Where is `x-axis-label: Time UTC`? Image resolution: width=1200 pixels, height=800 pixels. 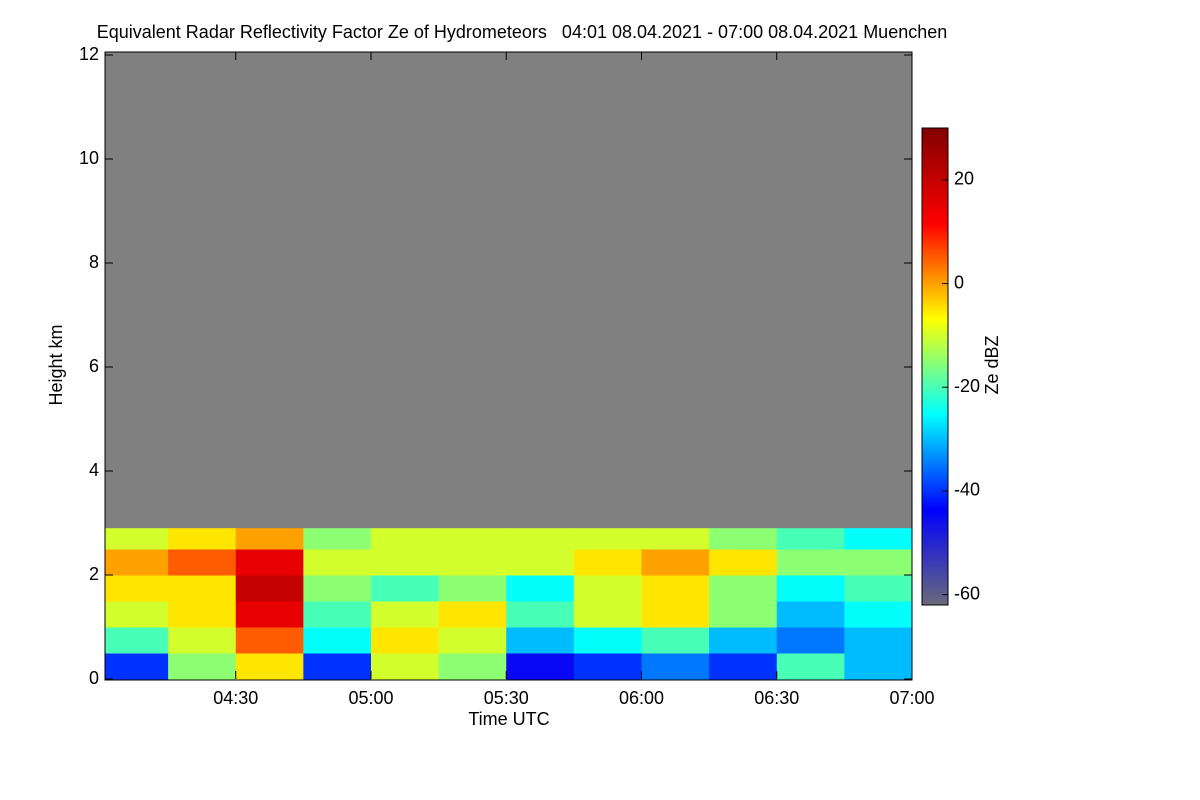 x-axis-label: Time UTC is located at coordinates (508, 719).